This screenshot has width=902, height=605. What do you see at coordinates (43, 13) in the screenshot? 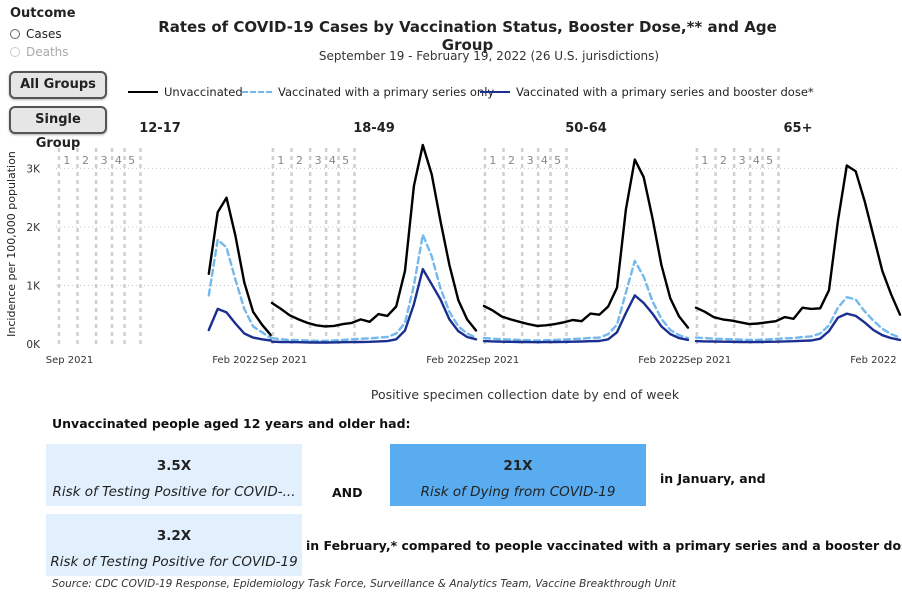
I see `outcome-title: Outcome` at bounding box center [43, 13].